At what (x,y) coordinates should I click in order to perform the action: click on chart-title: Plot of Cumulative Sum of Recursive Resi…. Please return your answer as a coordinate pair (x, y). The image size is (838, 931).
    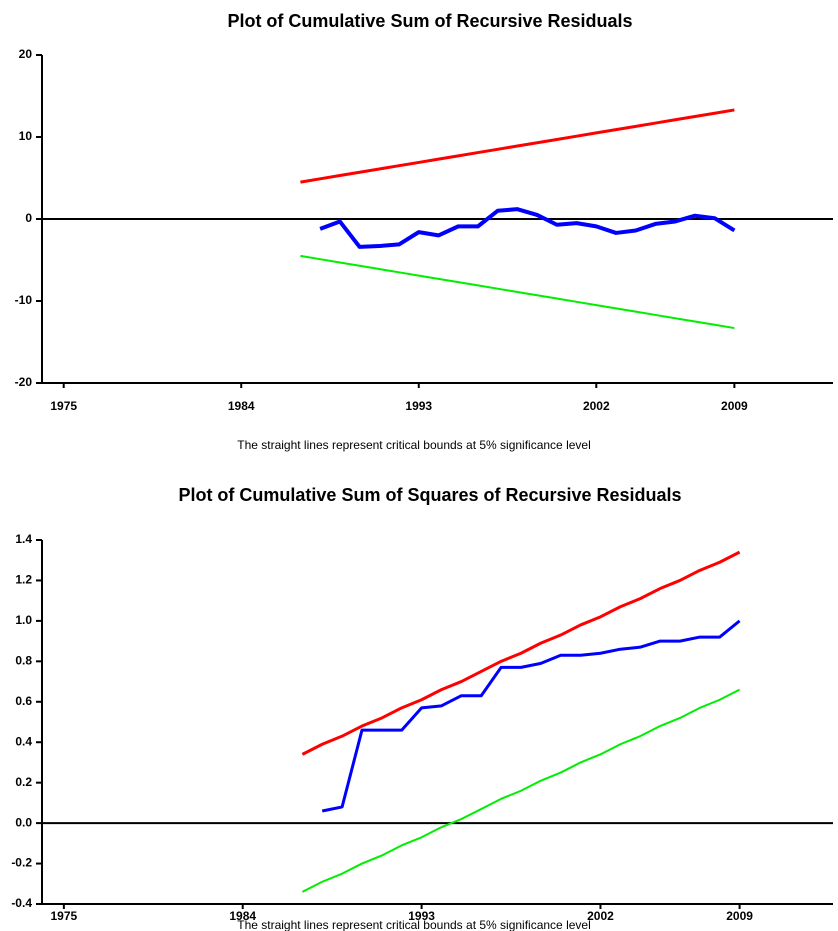
    Looking at the image, I should click on (429, 21).